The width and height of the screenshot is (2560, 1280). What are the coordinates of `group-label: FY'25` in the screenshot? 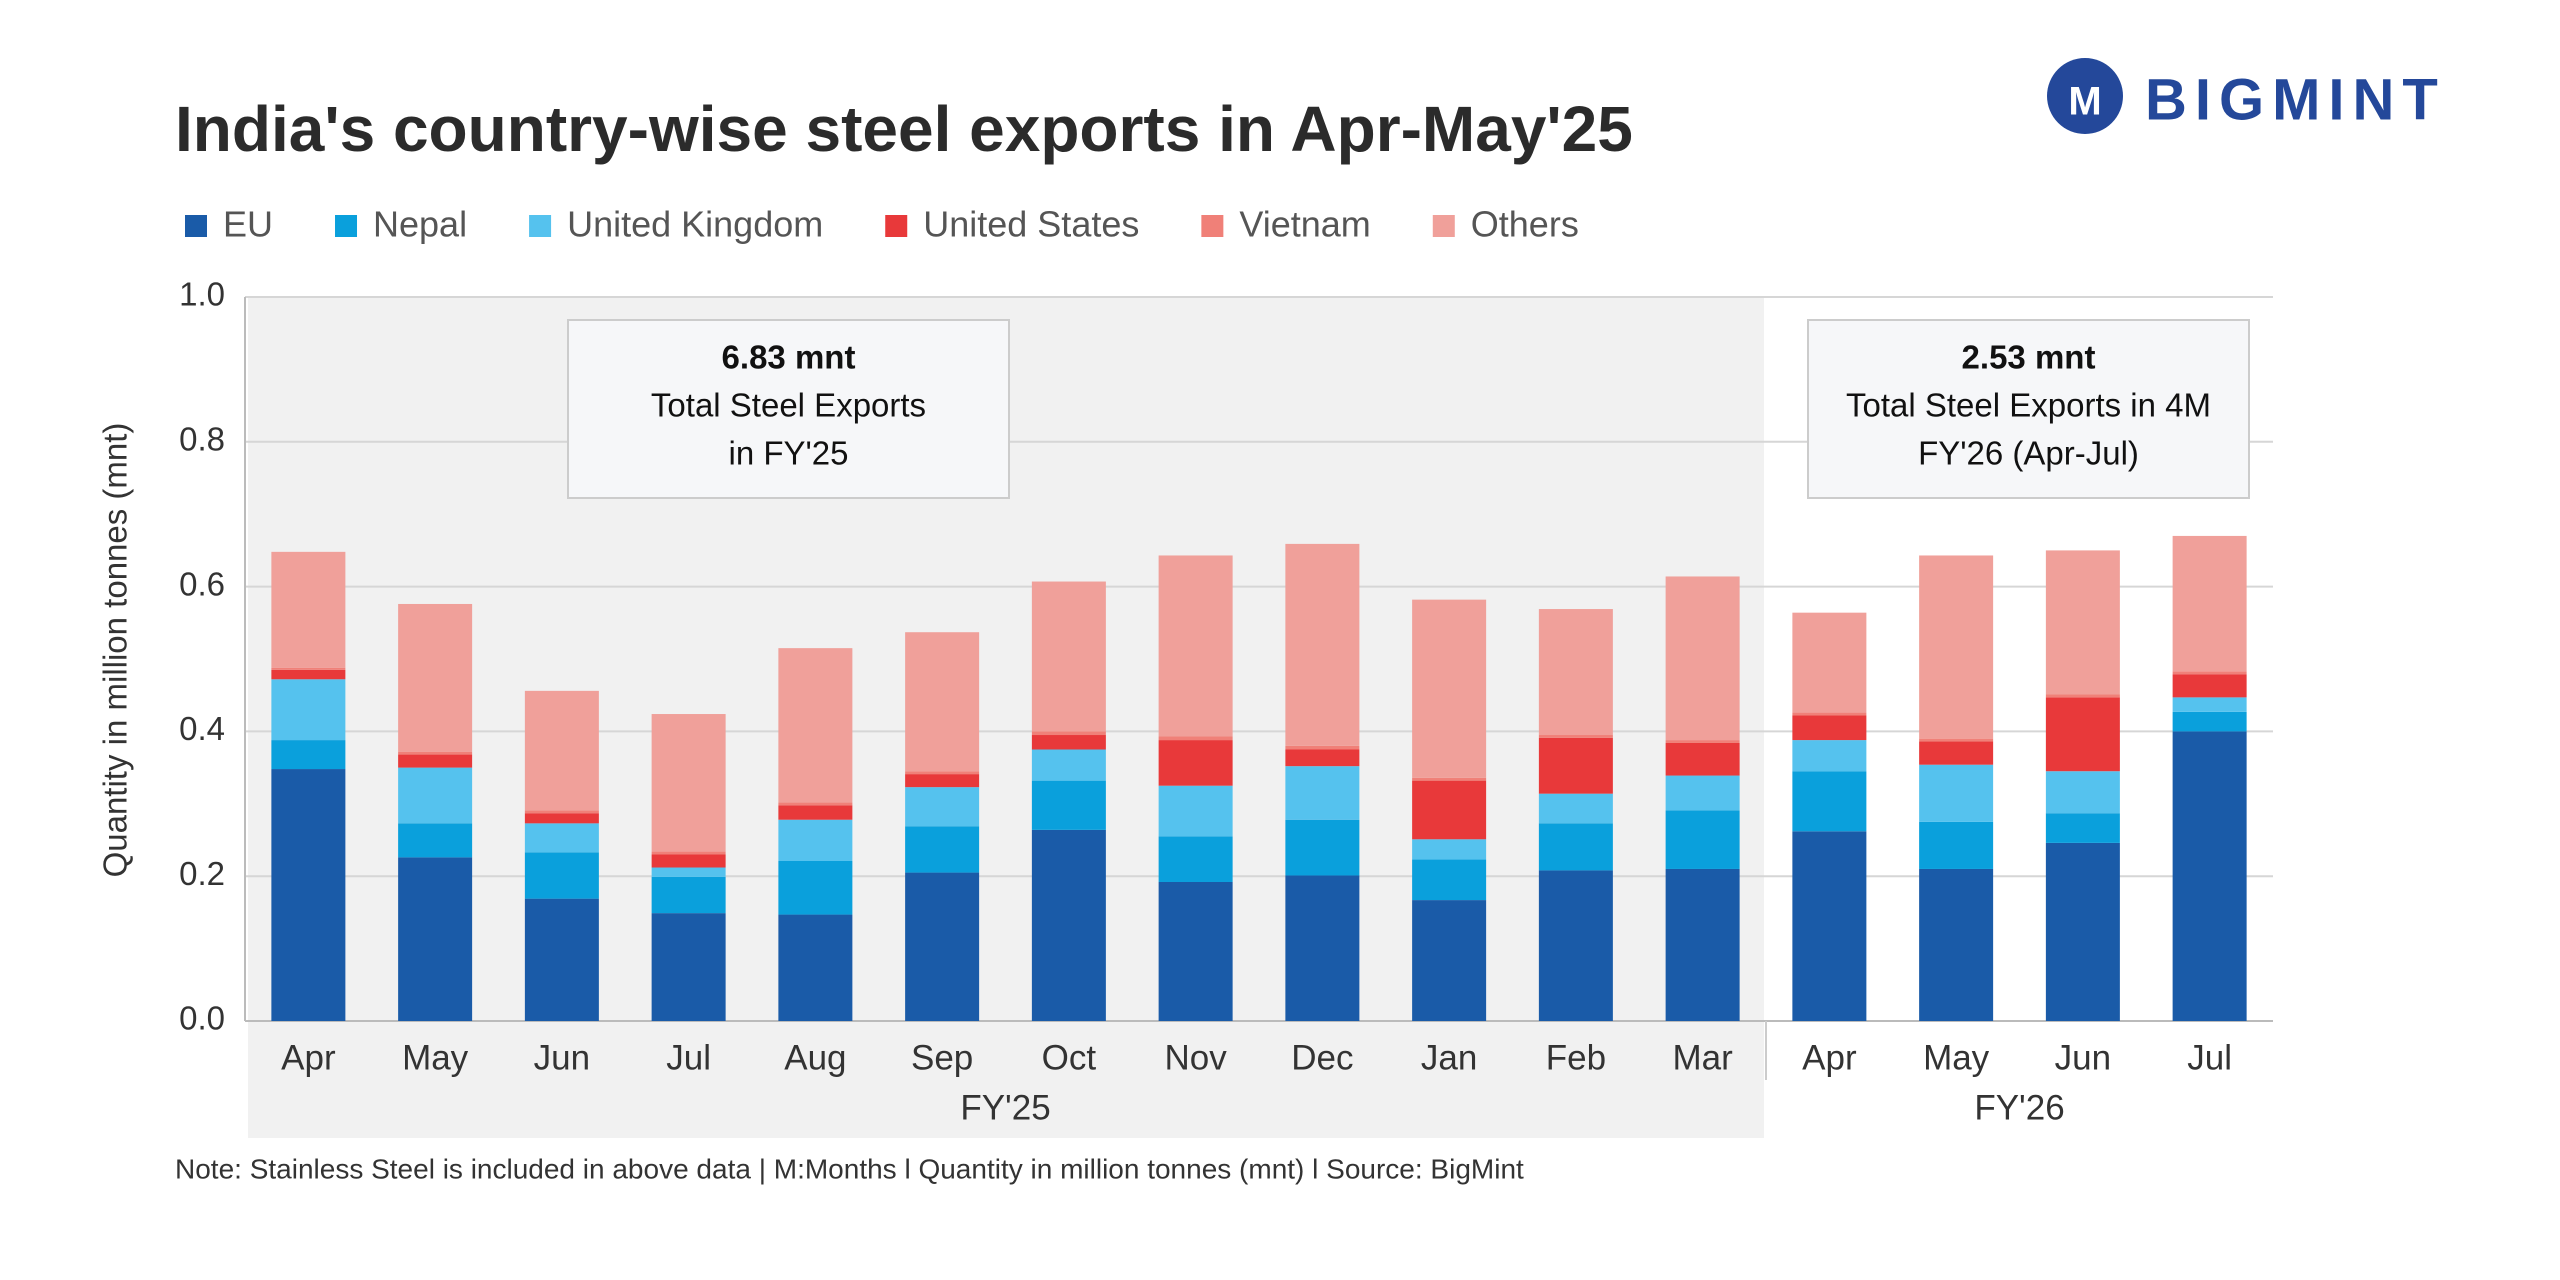 It's located at (1005, 1107).